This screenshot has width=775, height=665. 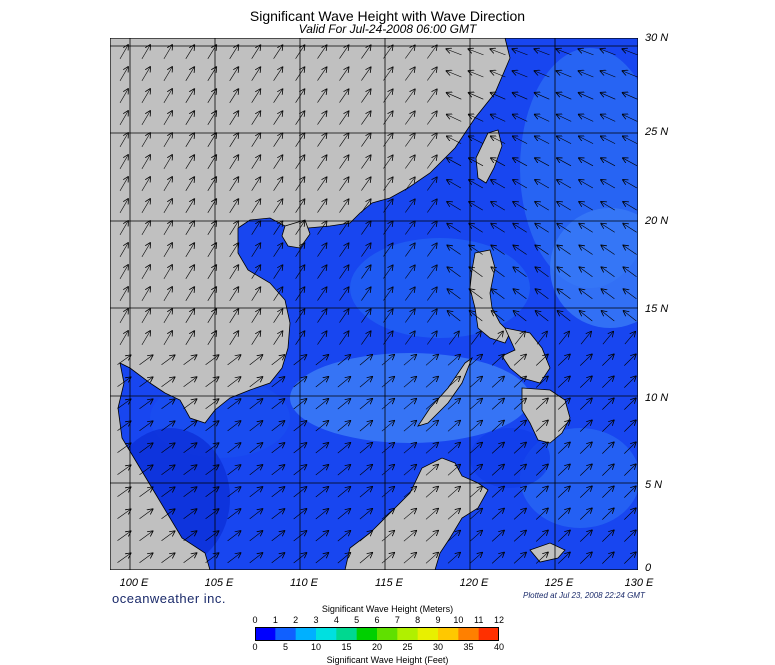 I want to click on legend-colorbar, so click(x=377, y=634).